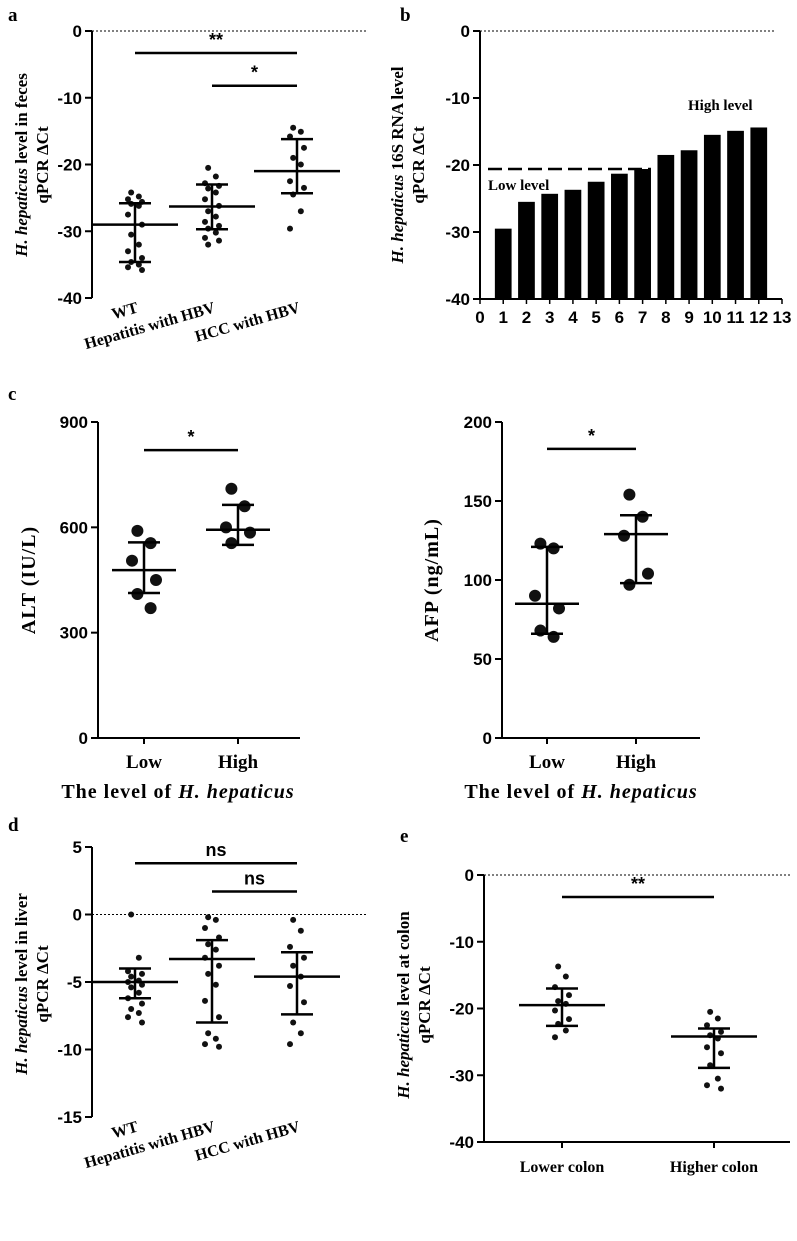 The image size is (797, 1241). Describe the element at coordinates (665, 317) in the screenshot. I see `x-tick-label: 8` at that location.